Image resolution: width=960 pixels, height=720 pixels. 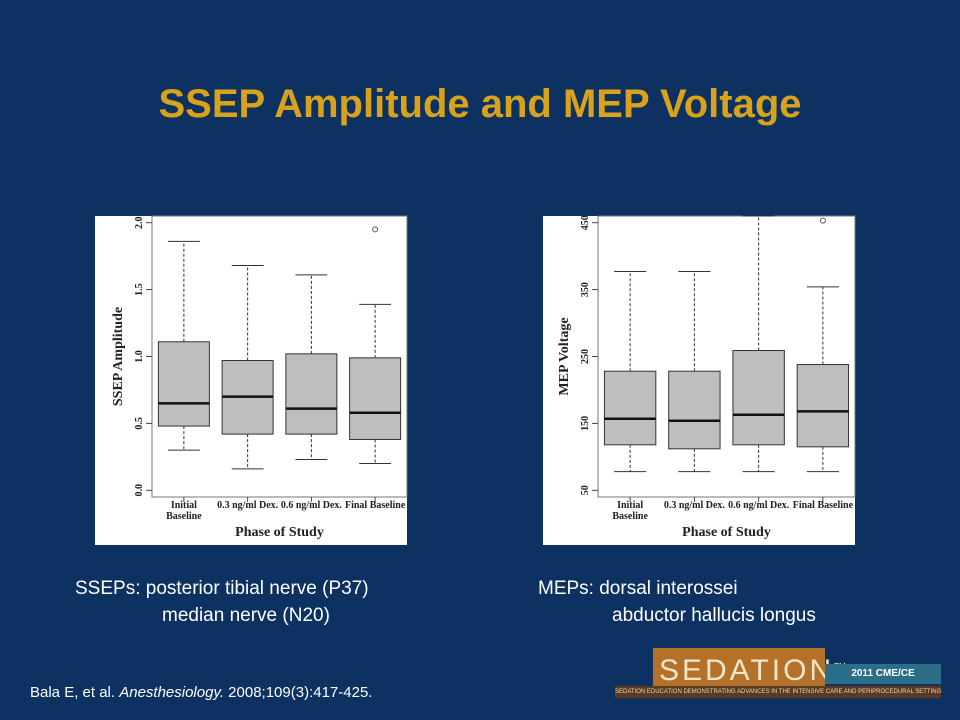 I want to click on y-tick-label: 50, so click(x=585, y=490).